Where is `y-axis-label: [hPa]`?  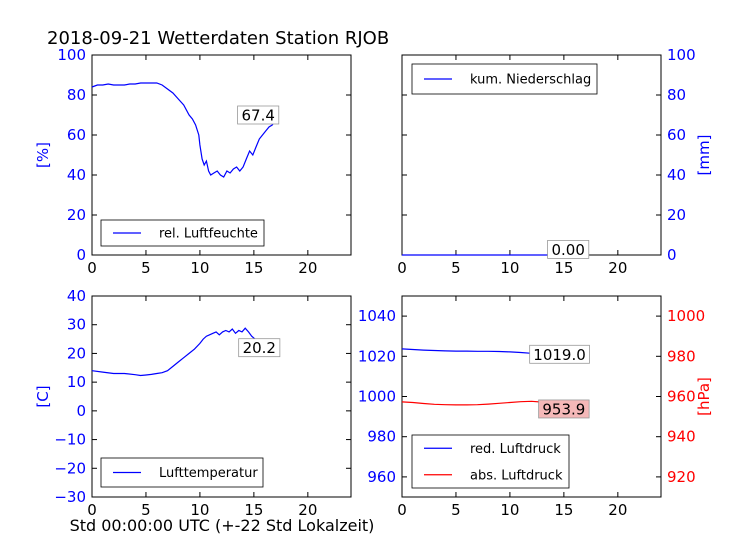 y-axis-label: [hPa] is located at coordinates (704, 396).